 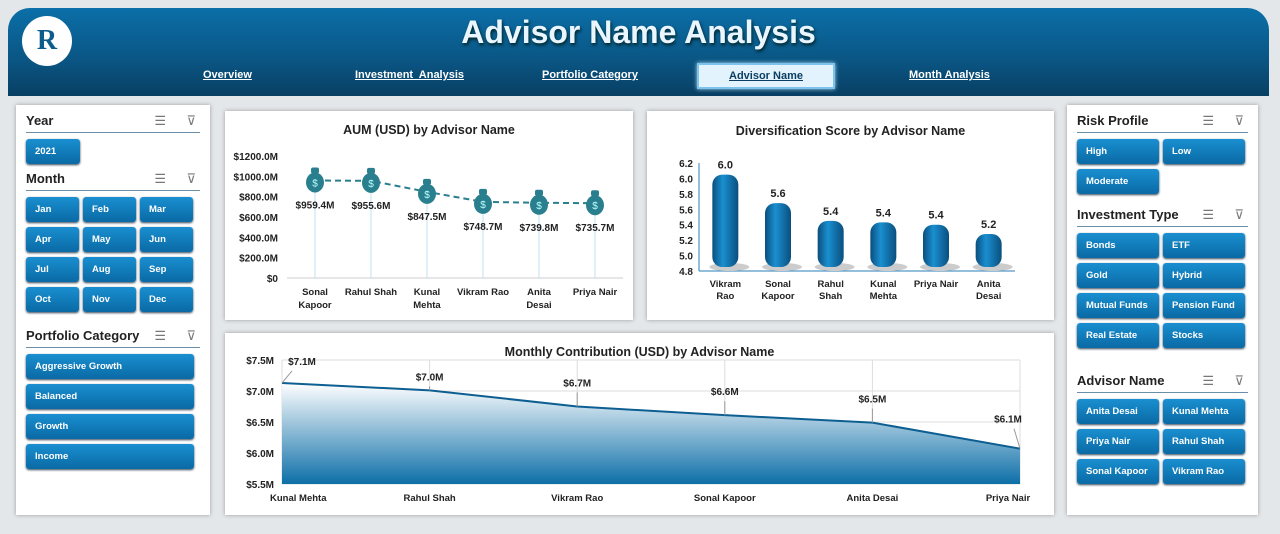 What do you see at coordinates (577, 498) in the screenshot?
I see `x-tick-label: Vikram Rao` at bounding box center [577, 498].